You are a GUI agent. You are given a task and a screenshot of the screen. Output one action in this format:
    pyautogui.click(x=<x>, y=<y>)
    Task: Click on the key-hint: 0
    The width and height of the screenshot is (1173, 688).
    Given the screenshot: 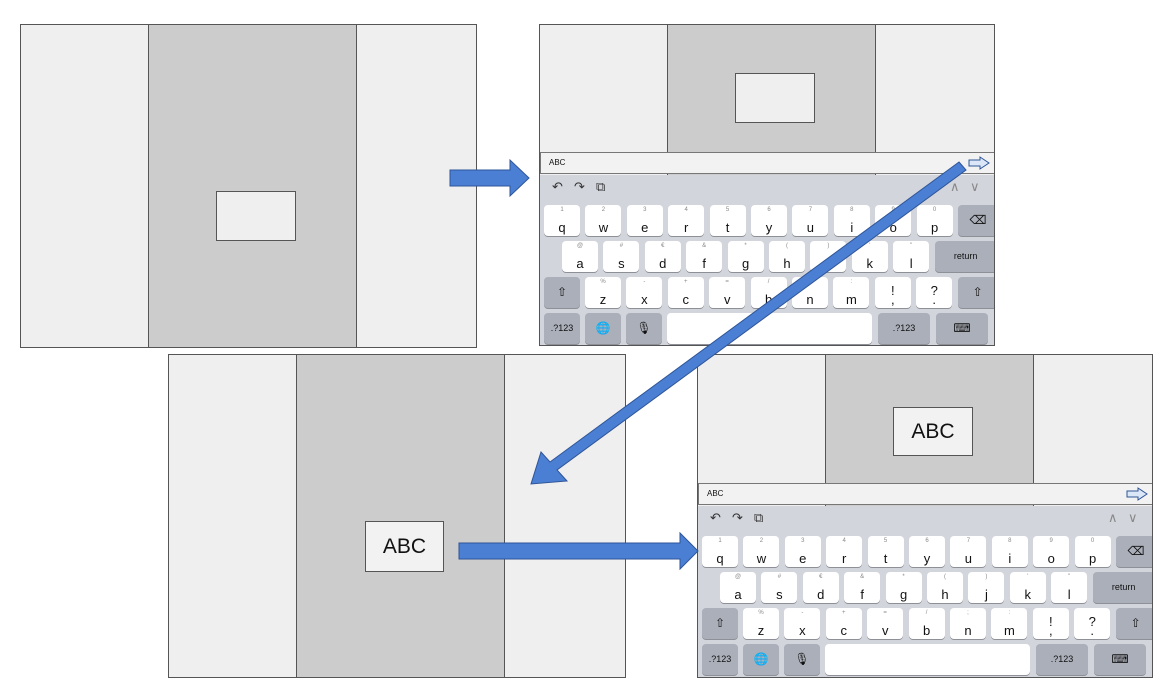 What is the action you would take?
    pyautogui.click(x=1092, y=541)
    